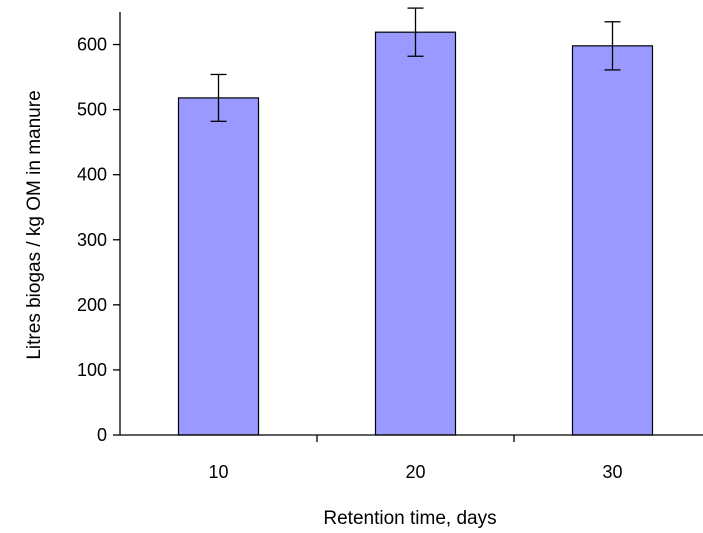 The width and height of the screenshot is (703, 533). Describe the element at coordinates (415, 472) in the screenshot. I see `x-tick-label-20: 20` at that location.